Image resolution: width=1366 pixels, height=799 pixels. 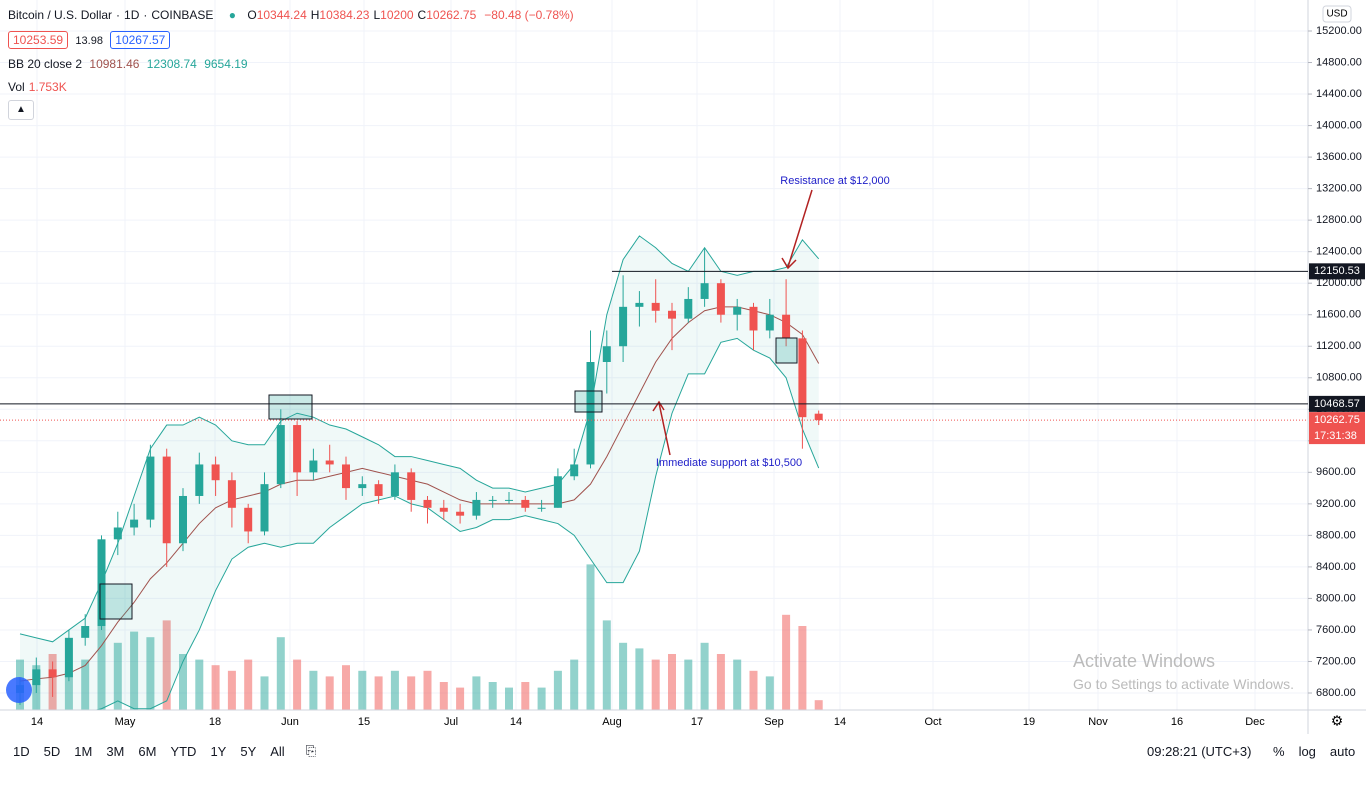 I want to click on bb-legend: BB 20 close 2 10981.46 12308.74 9654.19, so click(x=130, y=64).